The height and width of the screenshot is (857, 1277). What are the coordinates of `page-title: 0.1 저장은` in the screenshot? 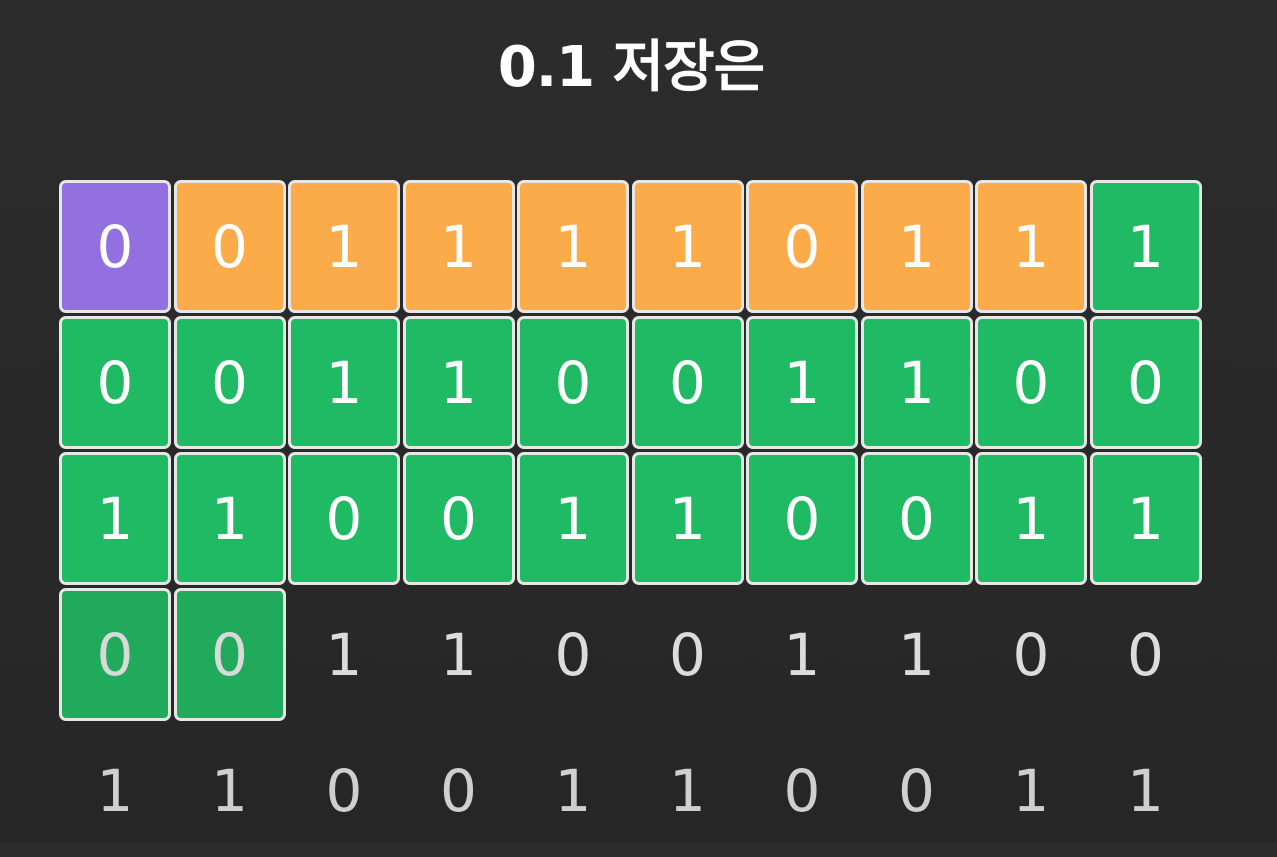 It's located at (631, 67).